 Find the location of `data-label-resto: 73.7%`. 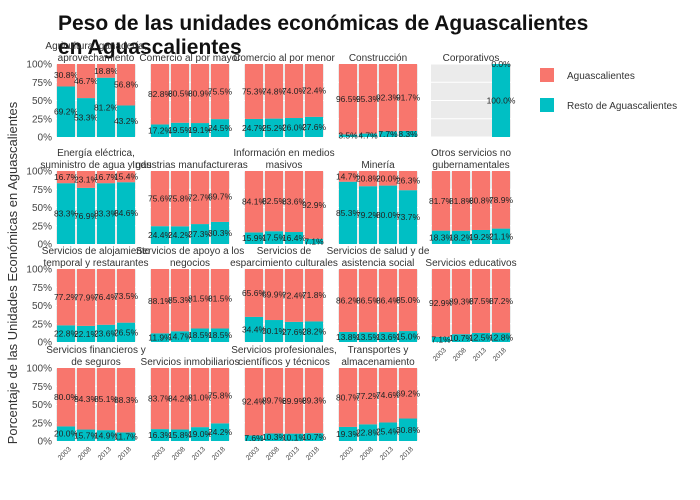

data-label-resto: 73.7% is located at coordinates (408, 217).